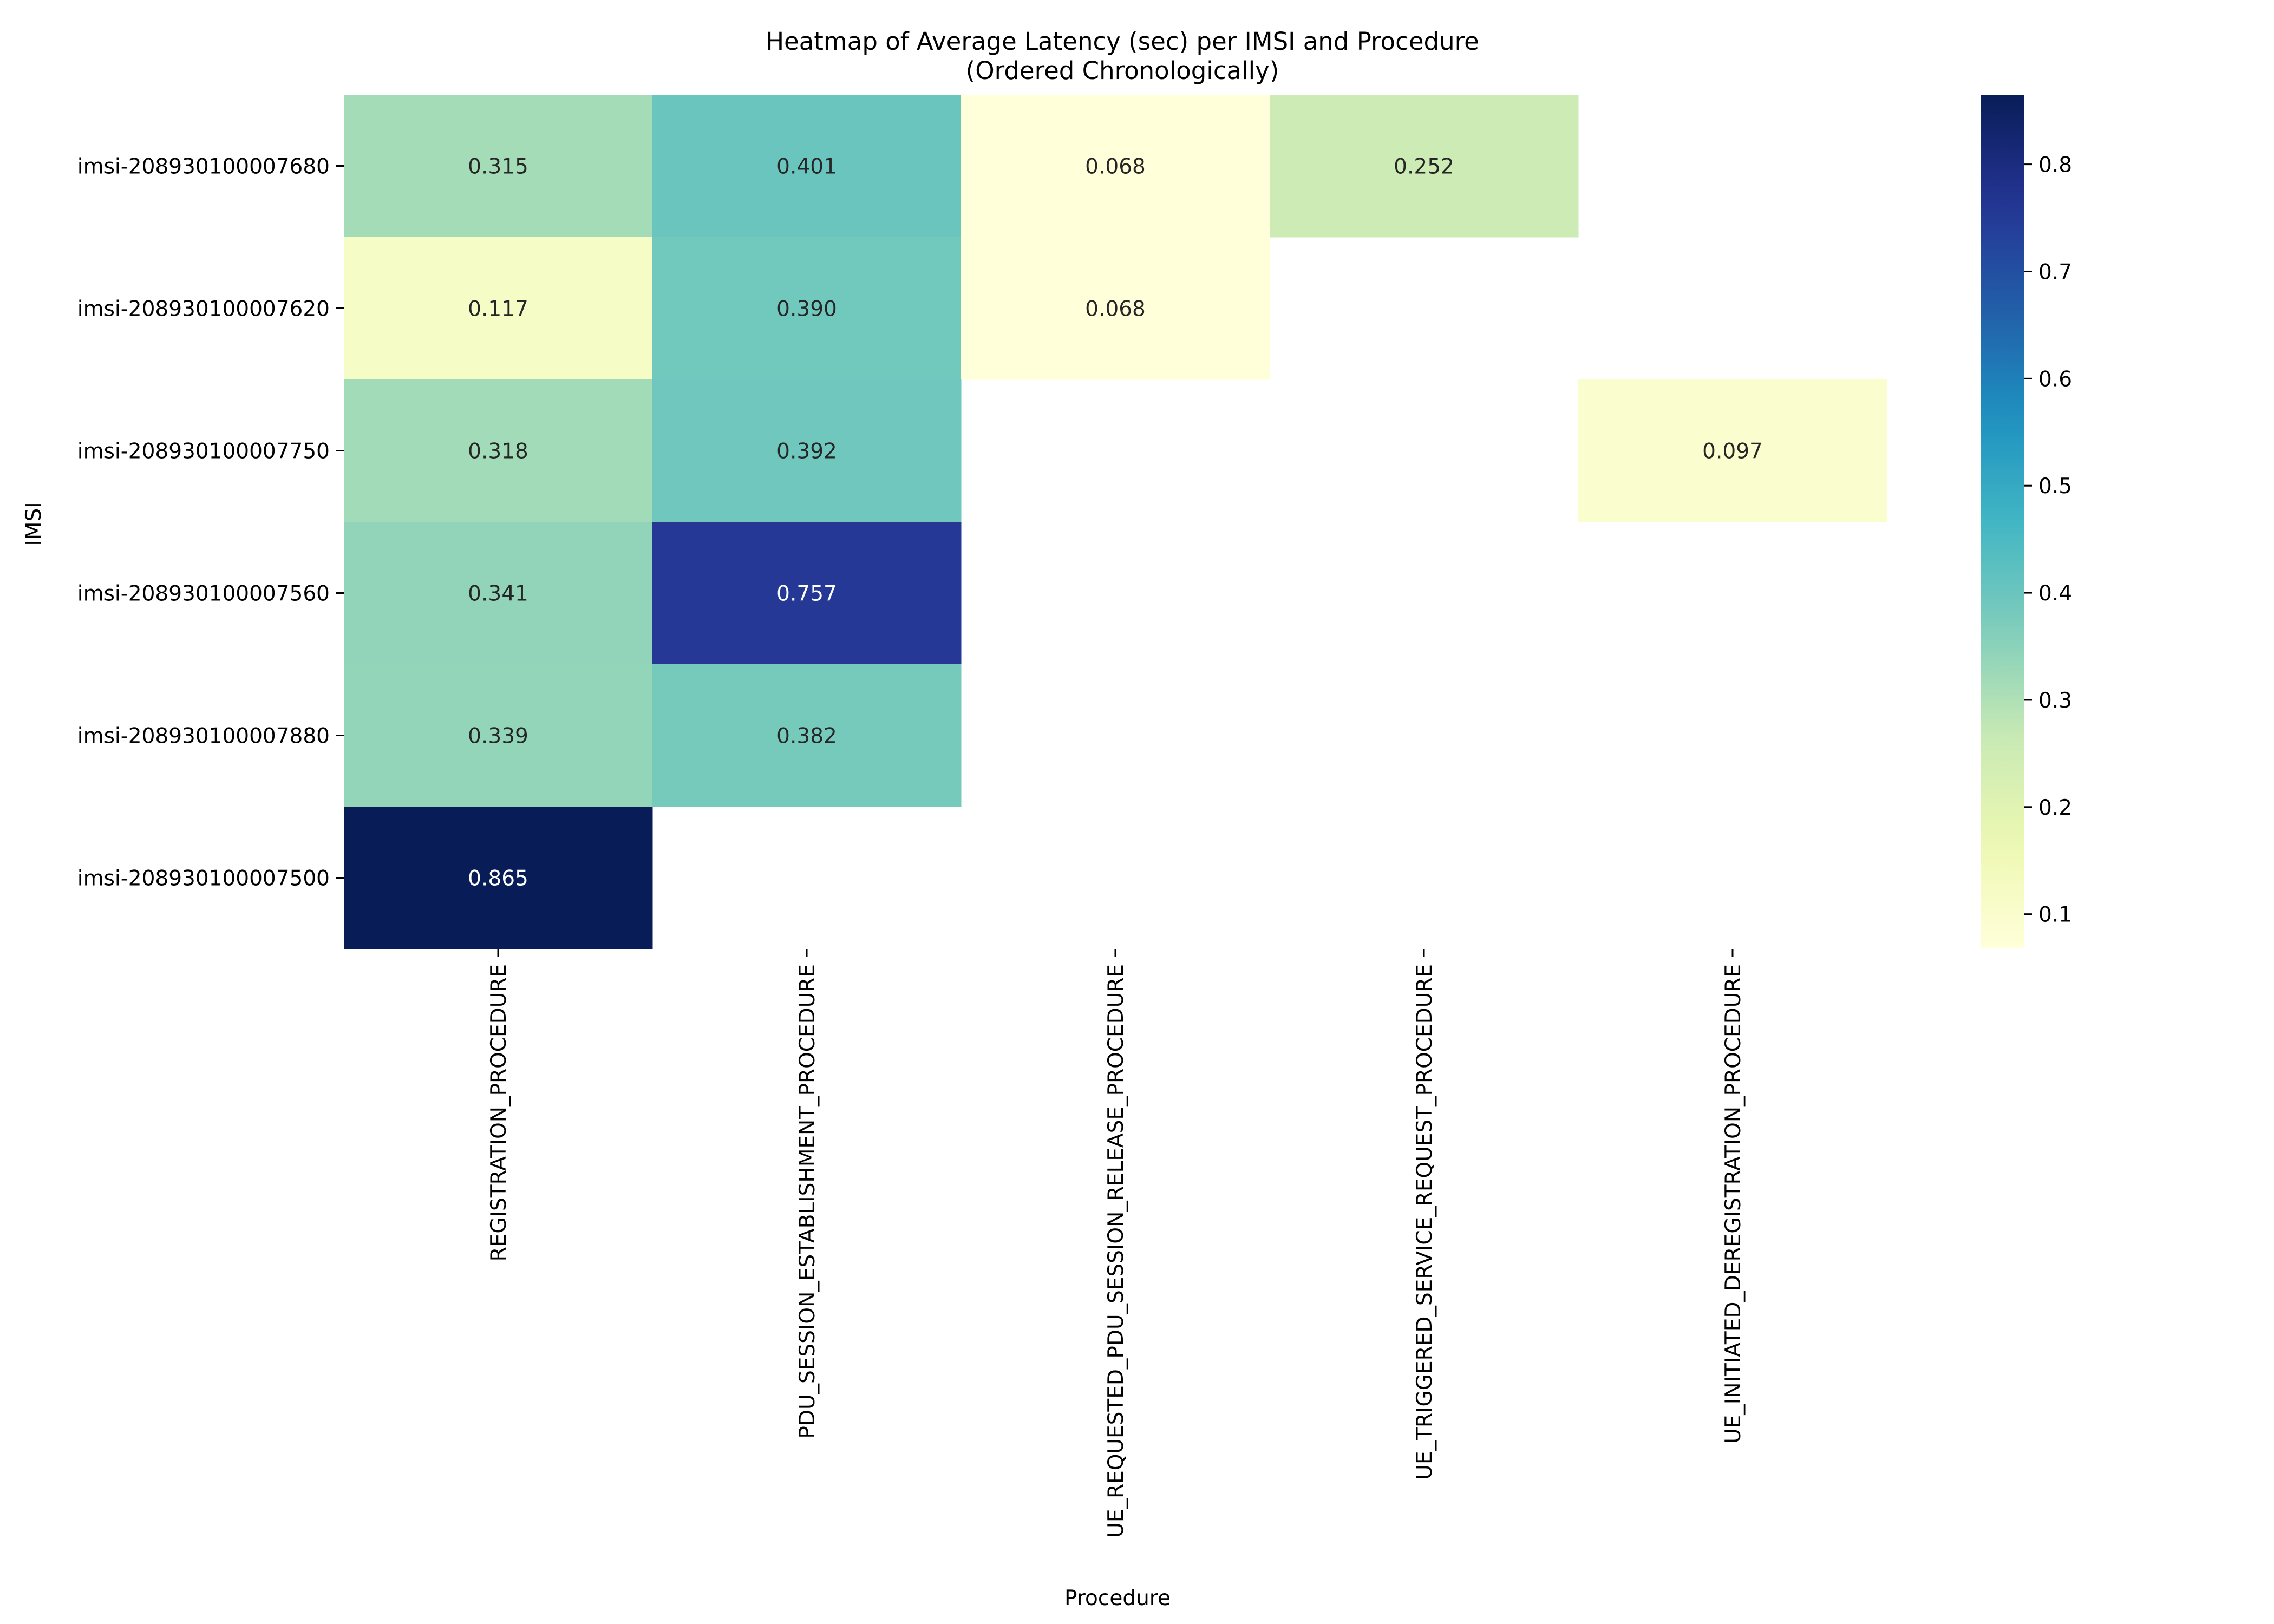  Describe the element at coordinates (204, 309) in the screenshot. I see `y-tick-label: imsi-208930100007620` at that location.